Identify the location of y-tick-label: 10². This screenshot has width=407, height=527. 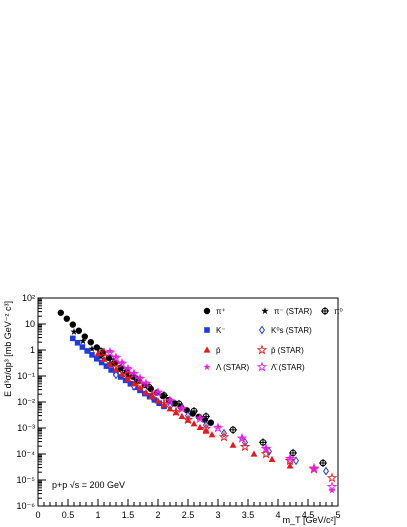
(28, 298).